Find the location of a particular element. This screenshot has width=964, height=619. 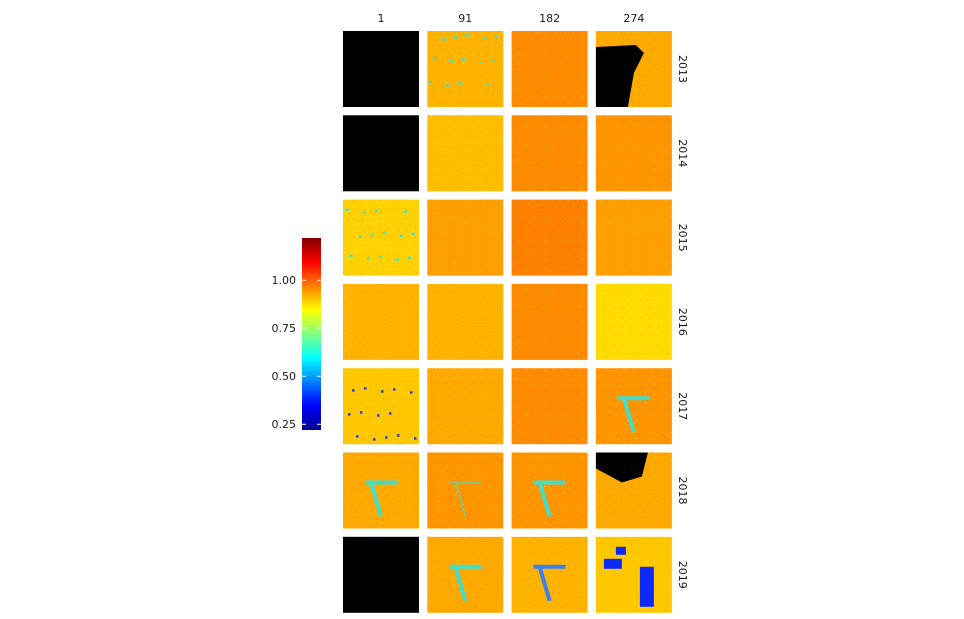

colorbar: 0.25 0.50 0.75 1.00 is located at coordinates (296, 334).